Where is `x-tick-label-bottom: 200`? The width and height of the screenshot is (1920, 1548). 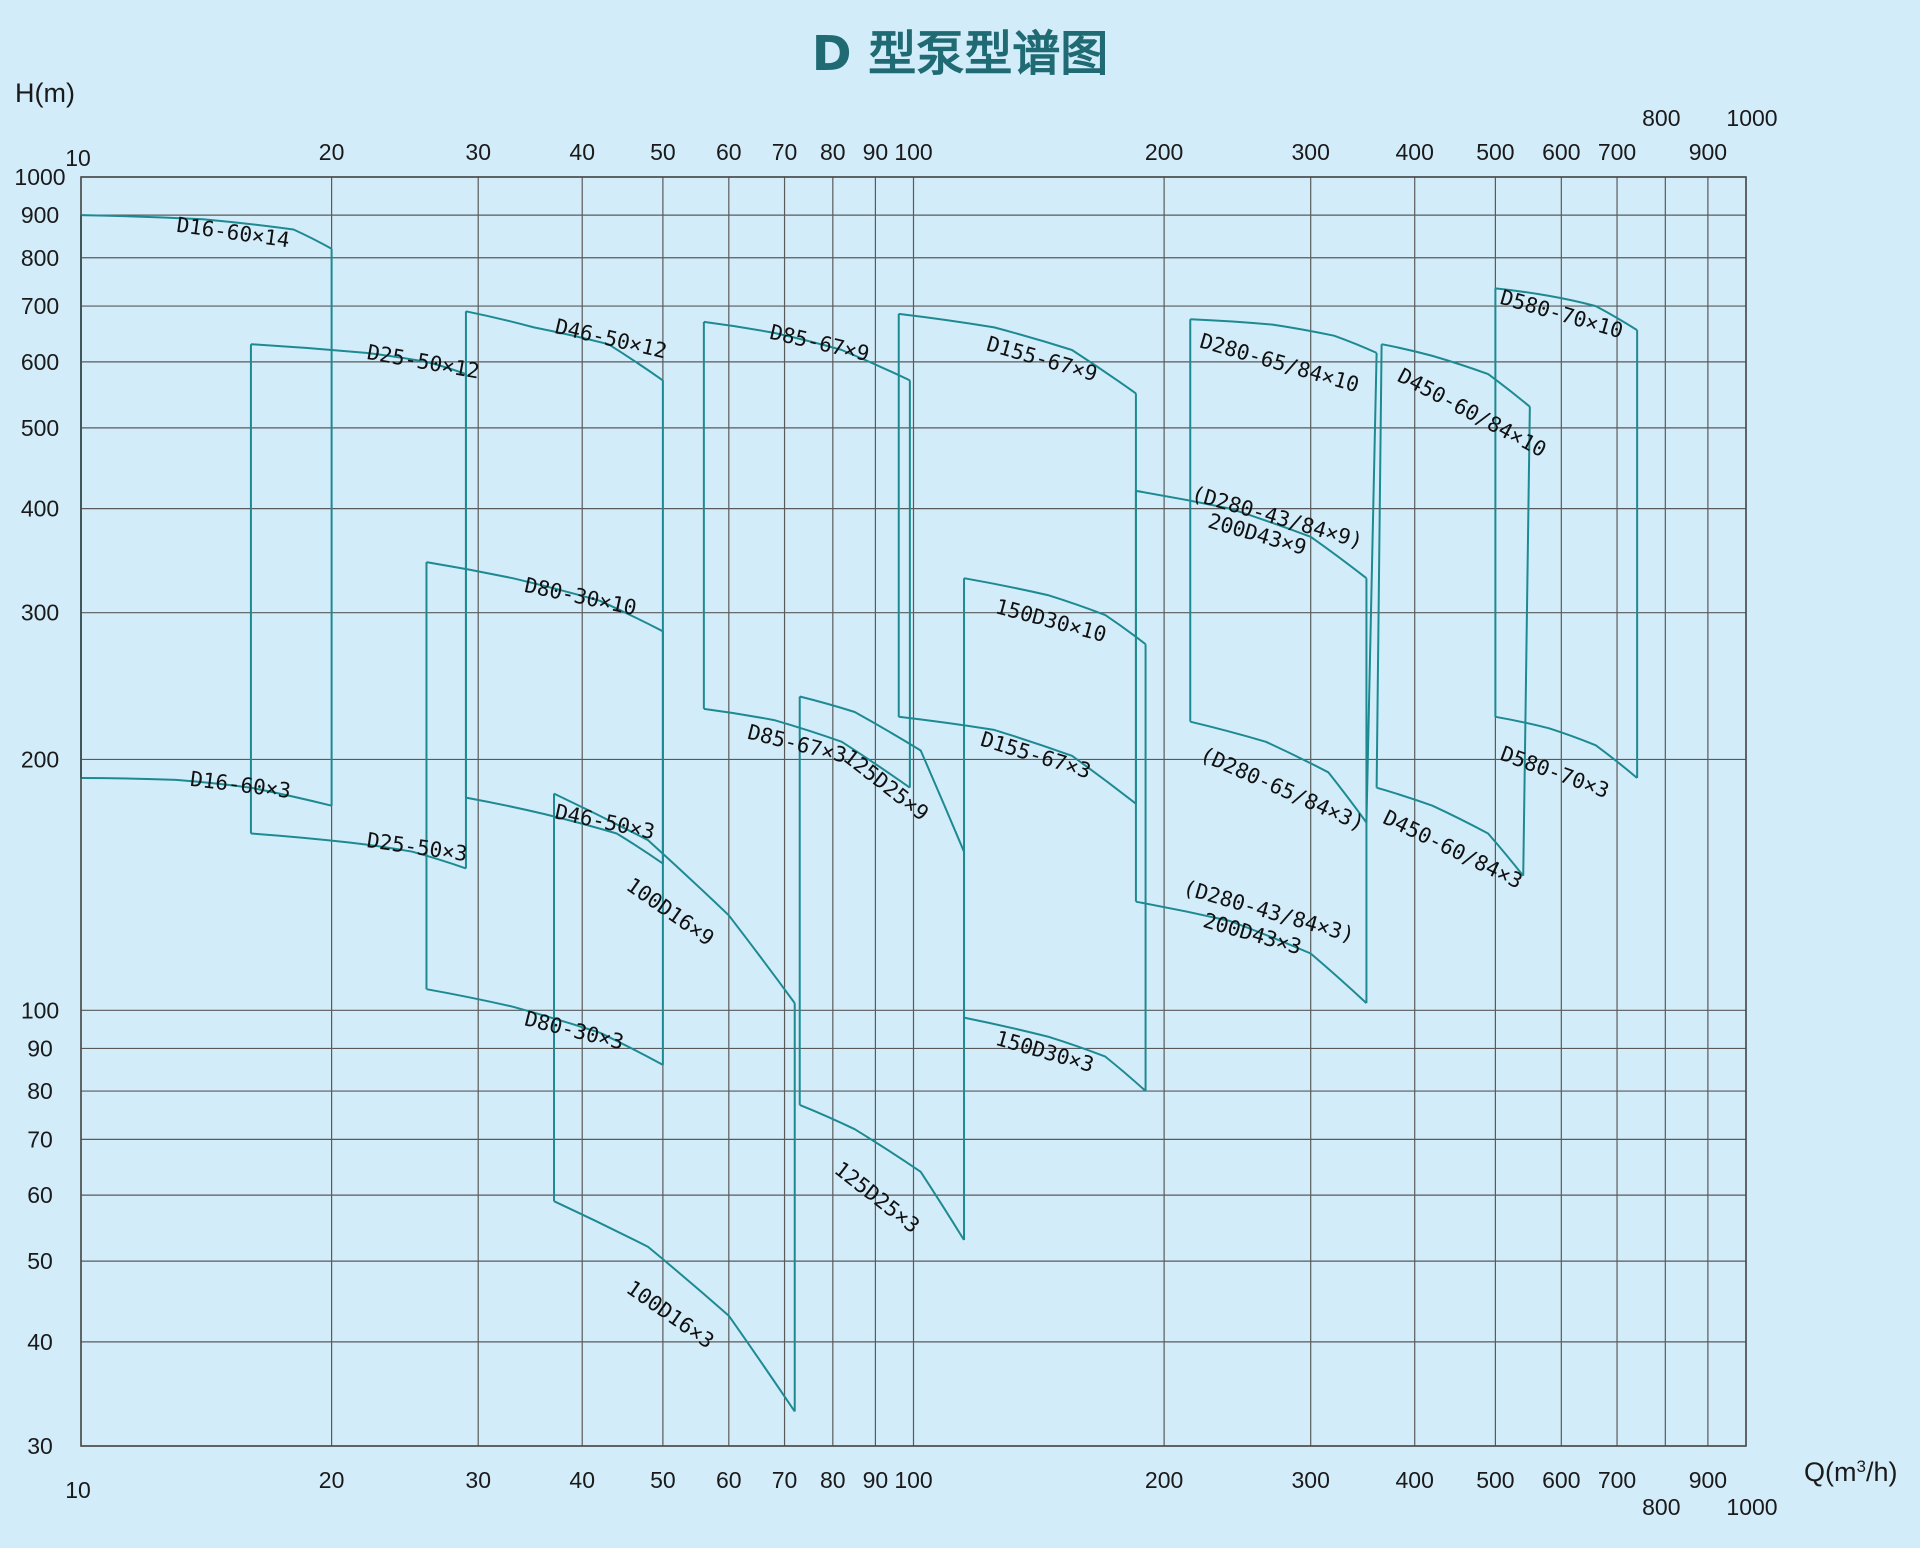
x-tick-label-bottom: 200 is located at coordinates (1164, 1480).